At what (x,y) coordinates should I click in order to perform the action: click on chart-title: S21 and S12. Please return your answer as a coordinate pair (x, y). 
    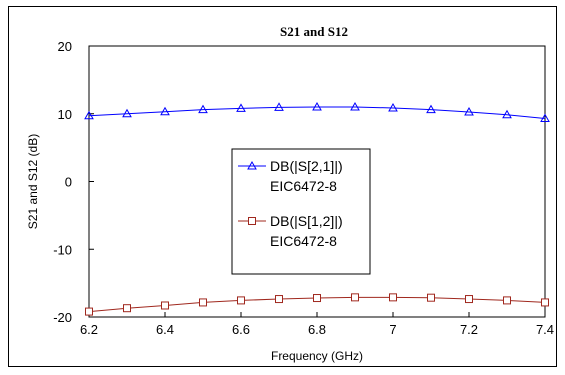
    Looking at the image, I should click on (314, 31).